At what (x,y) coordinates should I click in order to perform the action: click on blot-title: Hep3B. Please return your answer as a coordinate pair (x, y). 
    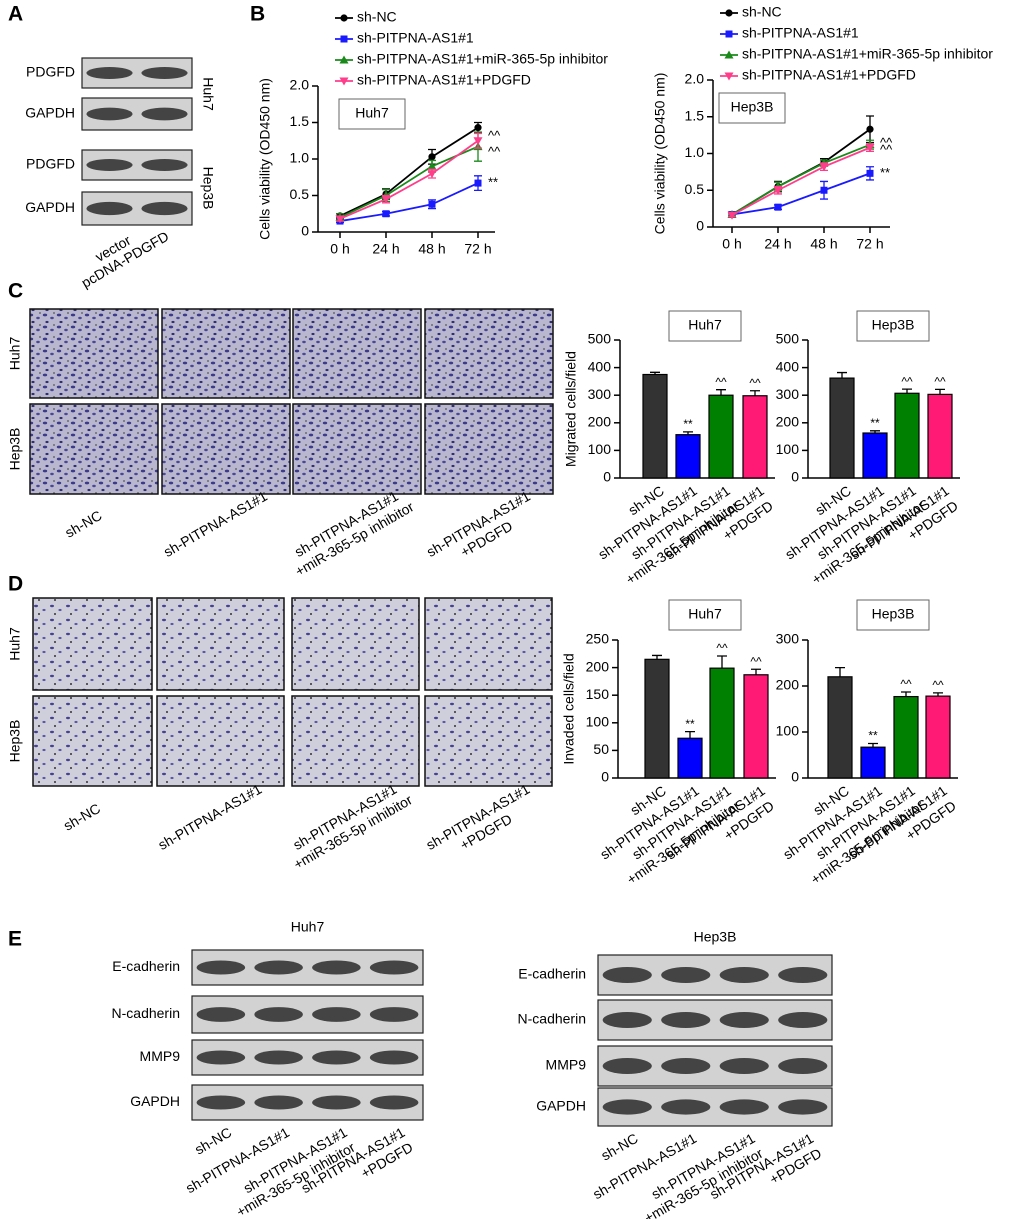
    Looking at the image, I should click on (715, 937).